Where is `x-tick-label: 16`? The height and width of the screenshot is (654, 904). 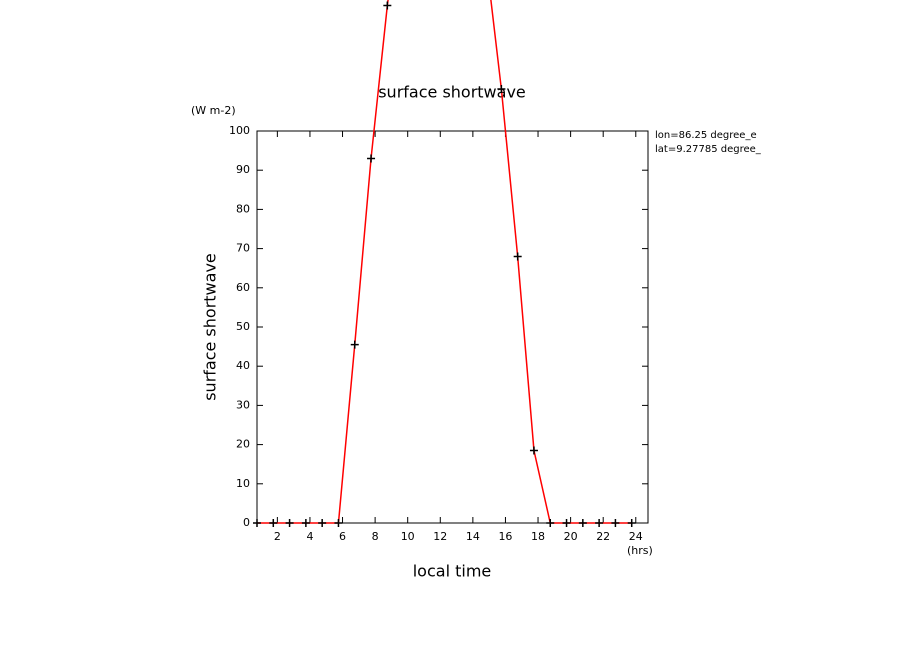
x-tick-label: 16 is located at coordinates (505, 536).